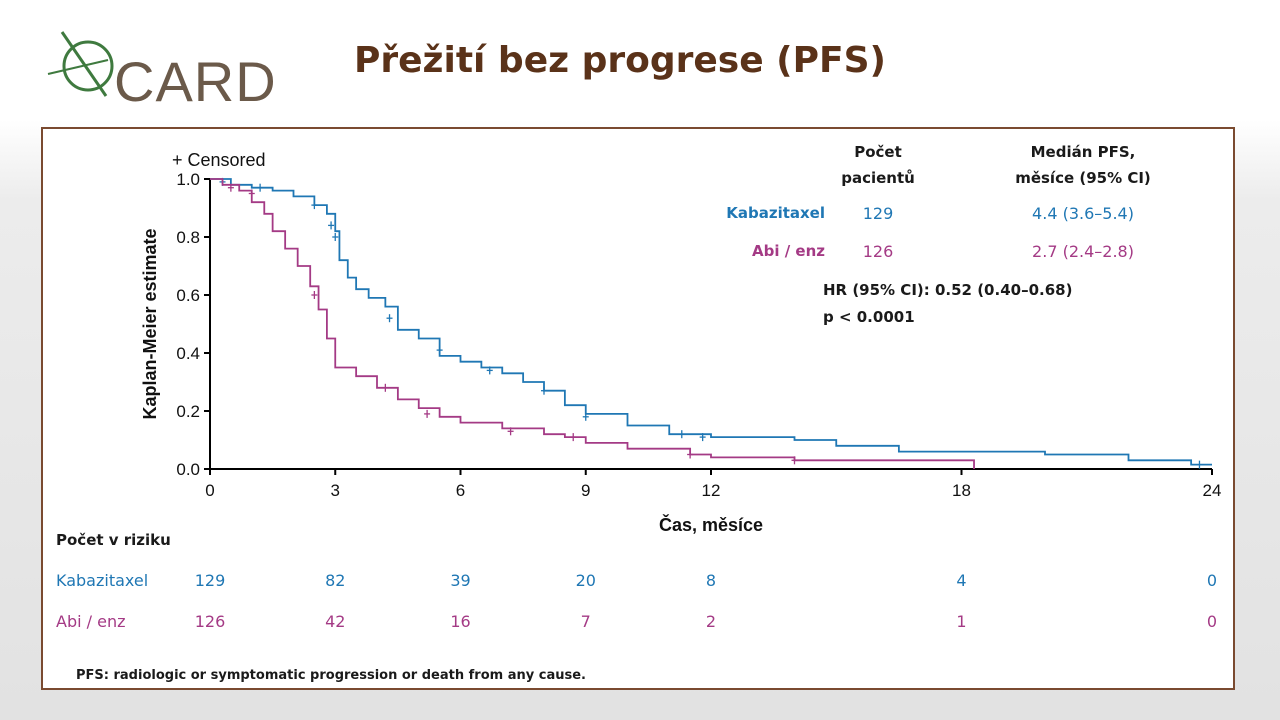  What do you see at coordinates (1083, 213) in the screenshot?
I see `arm1-median: 4.4 (3.6–5.4)` at bounding box center [1083, 213].